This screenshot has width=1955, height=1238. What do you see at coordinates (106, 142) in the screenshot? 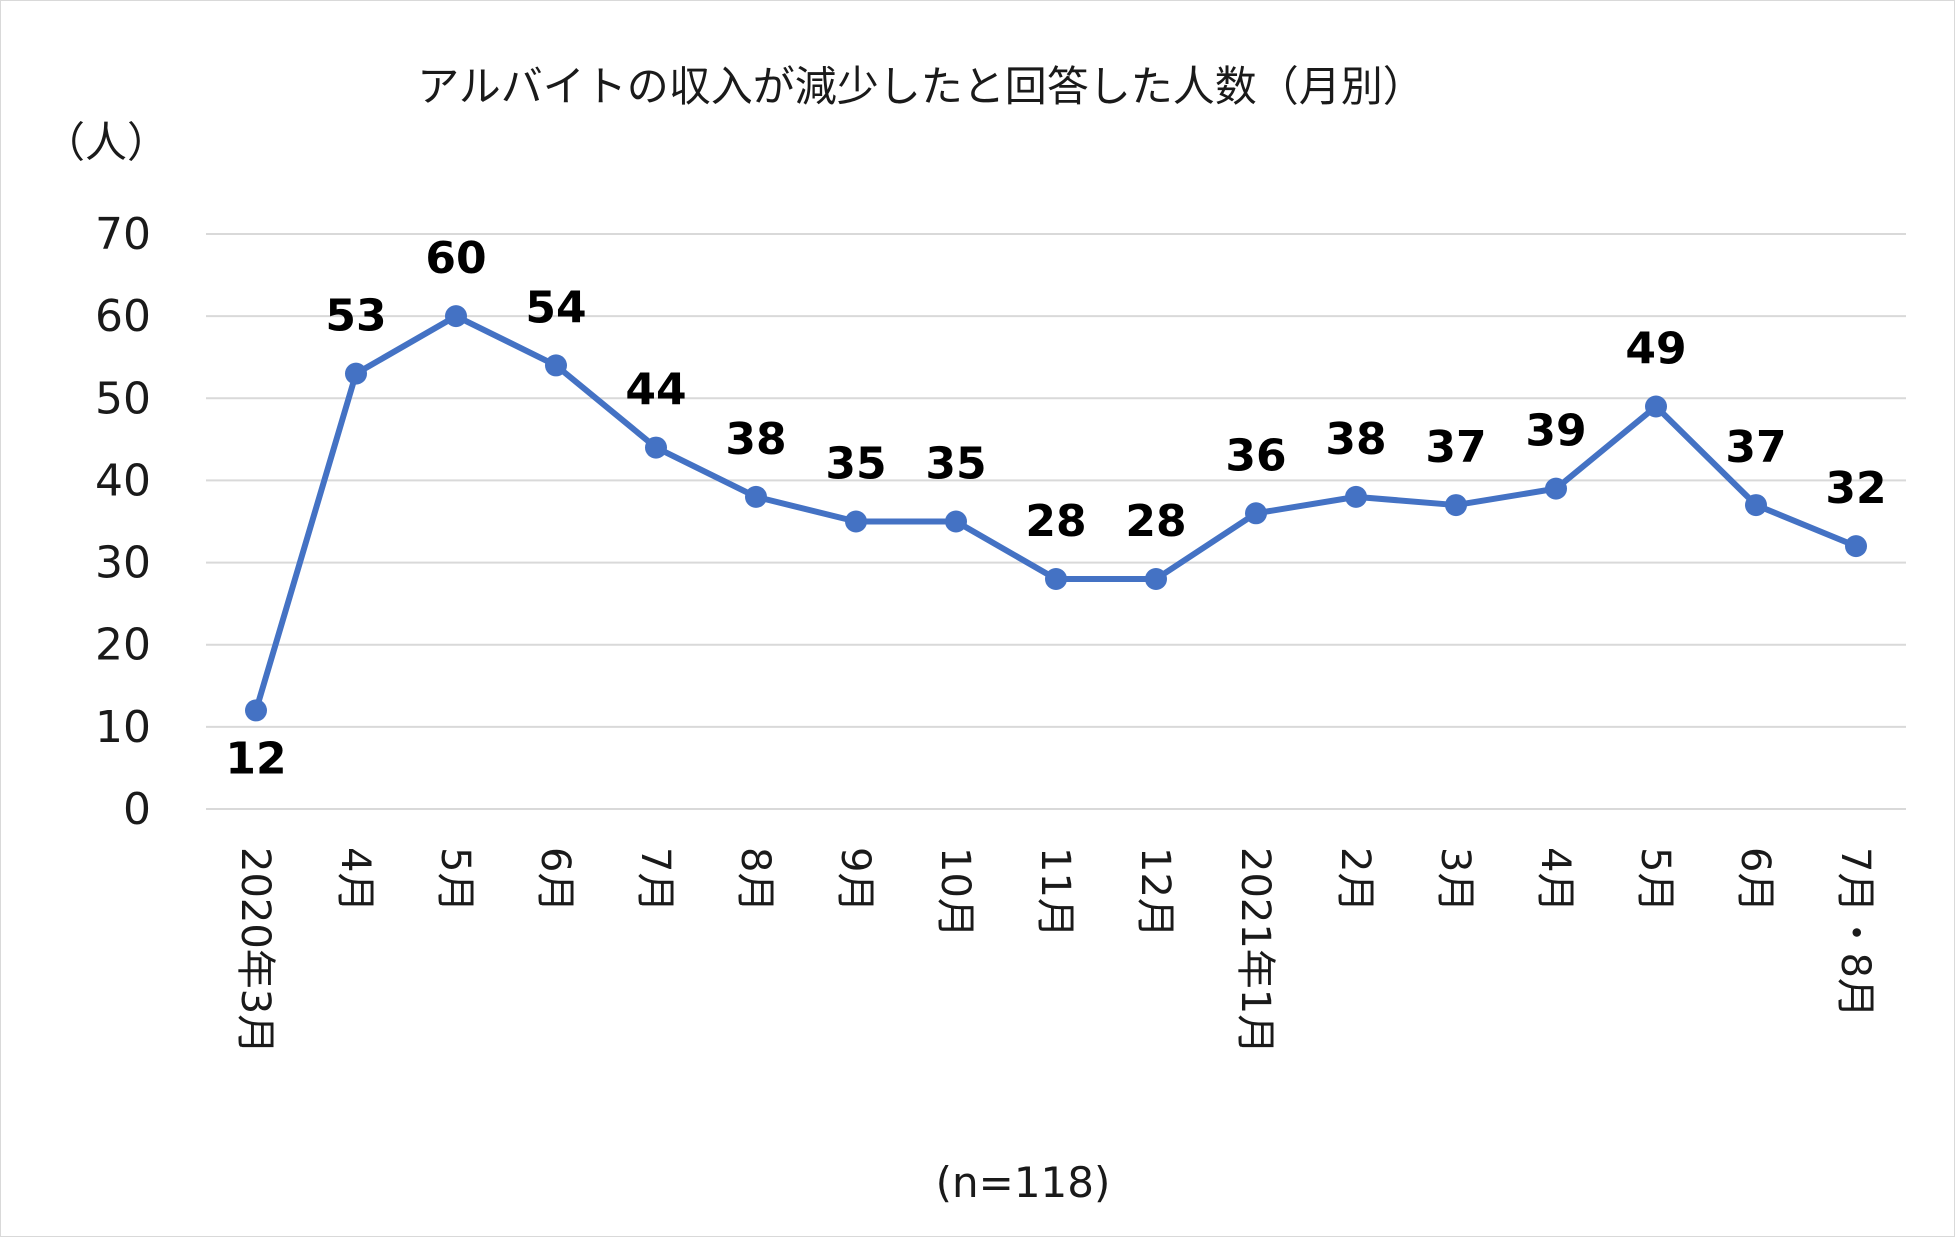
I see `y-axis-unit-label: （人）` at bounding box center [106, 142].